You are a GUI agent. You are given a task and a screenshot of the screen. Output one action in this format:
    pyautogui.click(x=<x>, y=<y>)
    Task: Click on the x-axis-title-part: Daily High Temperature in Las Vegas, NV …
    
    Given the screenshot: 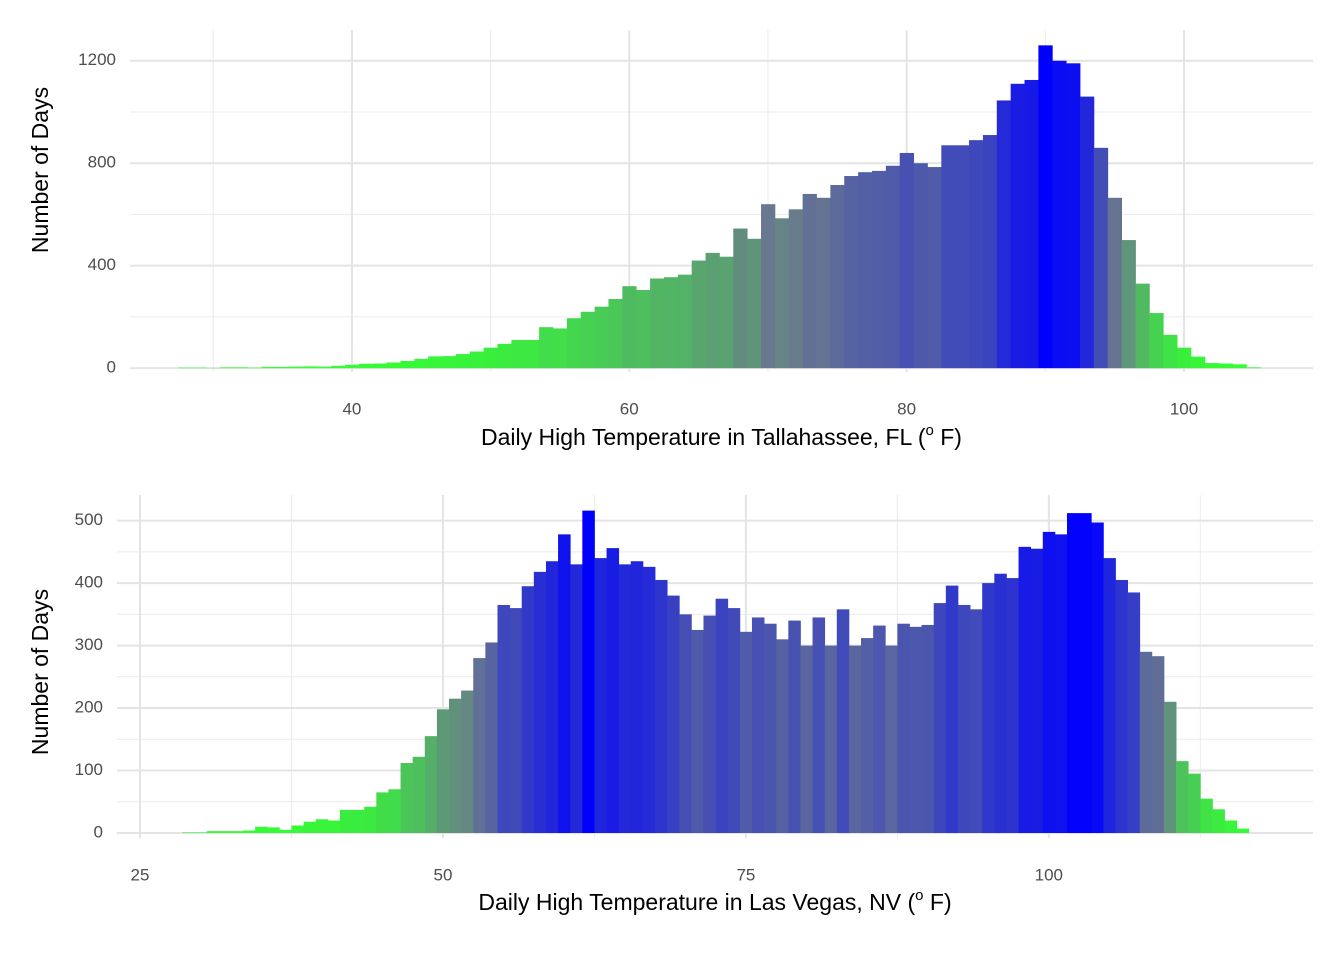 What is the action you would take?
    pyautogui.click(x=696, y=902)
    